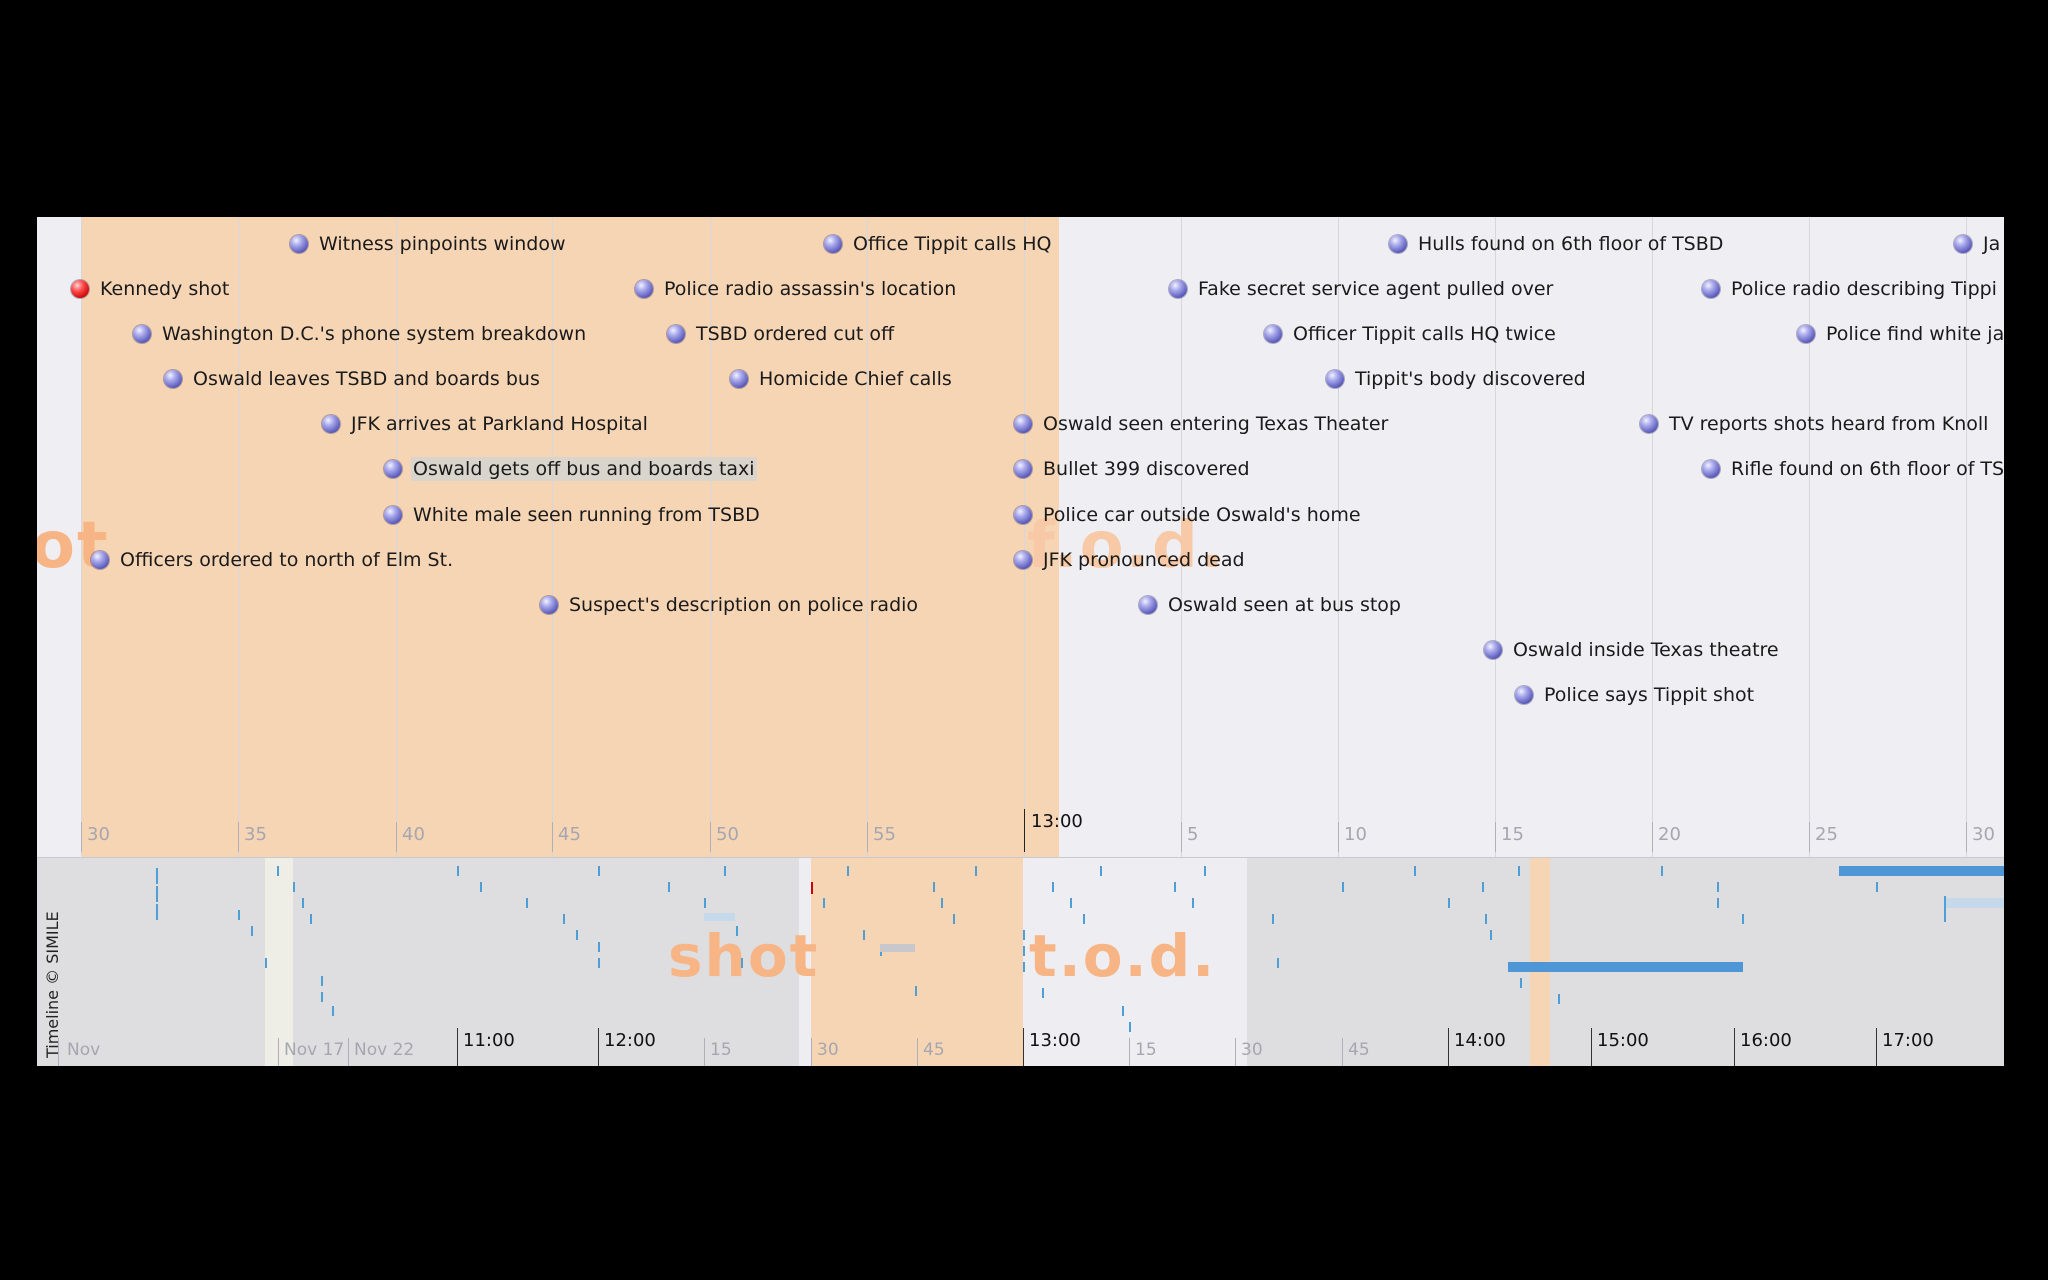 This screenshot has height=1280, width=2048. Describe the element at coordinates (499, 424) in the screenshot. I see `event-label: JFK arrives at Parkland Hospital` at that location.